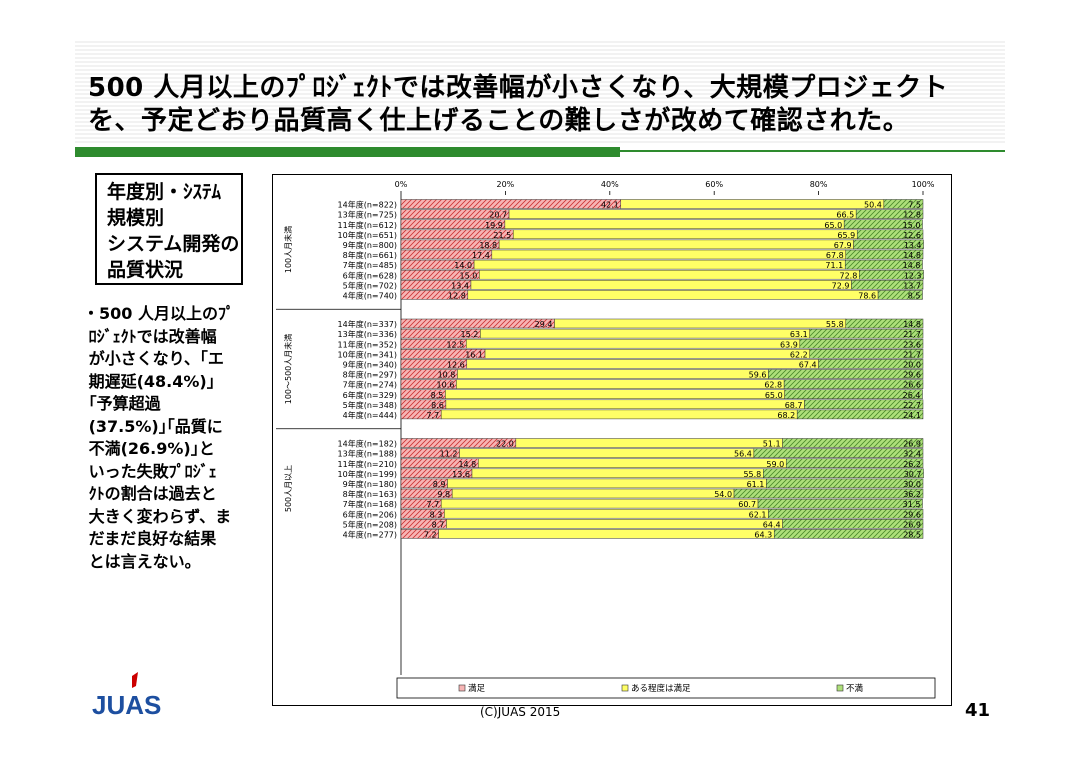 This screenshot has height=759, width=1080. What do you see at coordinates (463, 265) in the screenshot?
I see `data-label: 14.0` at bounding box center [463, 265].